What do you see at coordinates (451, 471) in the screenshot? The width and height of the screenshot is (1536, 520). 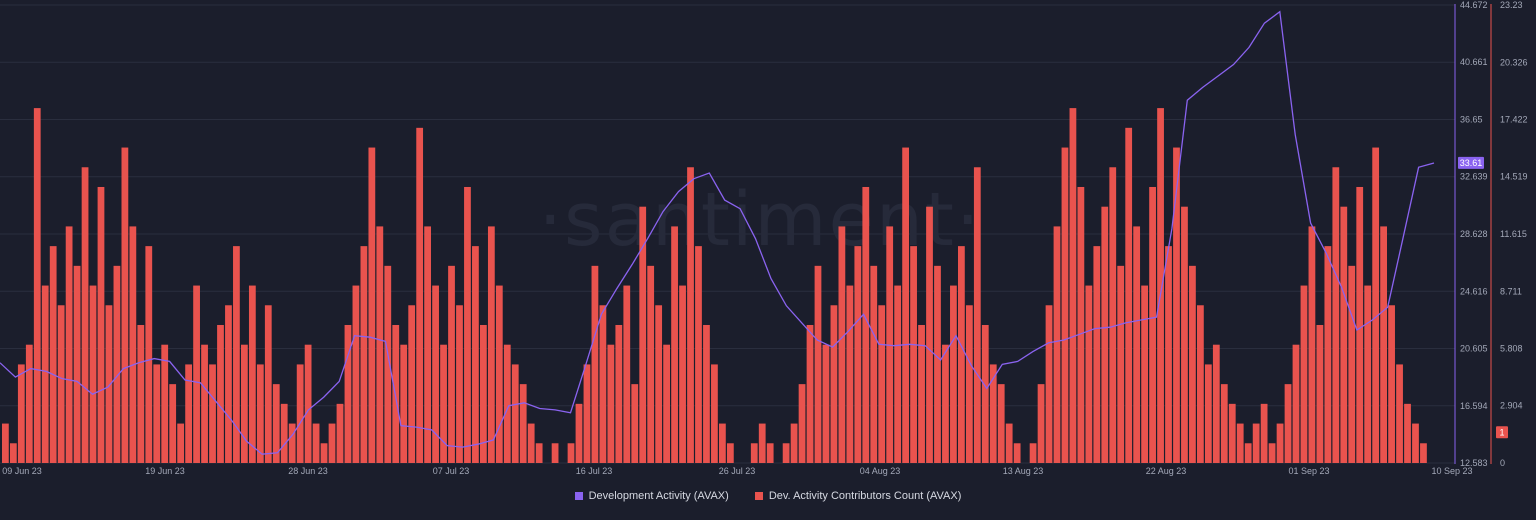 I see `x-axis-tick-label: 07 Jul 23` at bounding box center [451, 471].